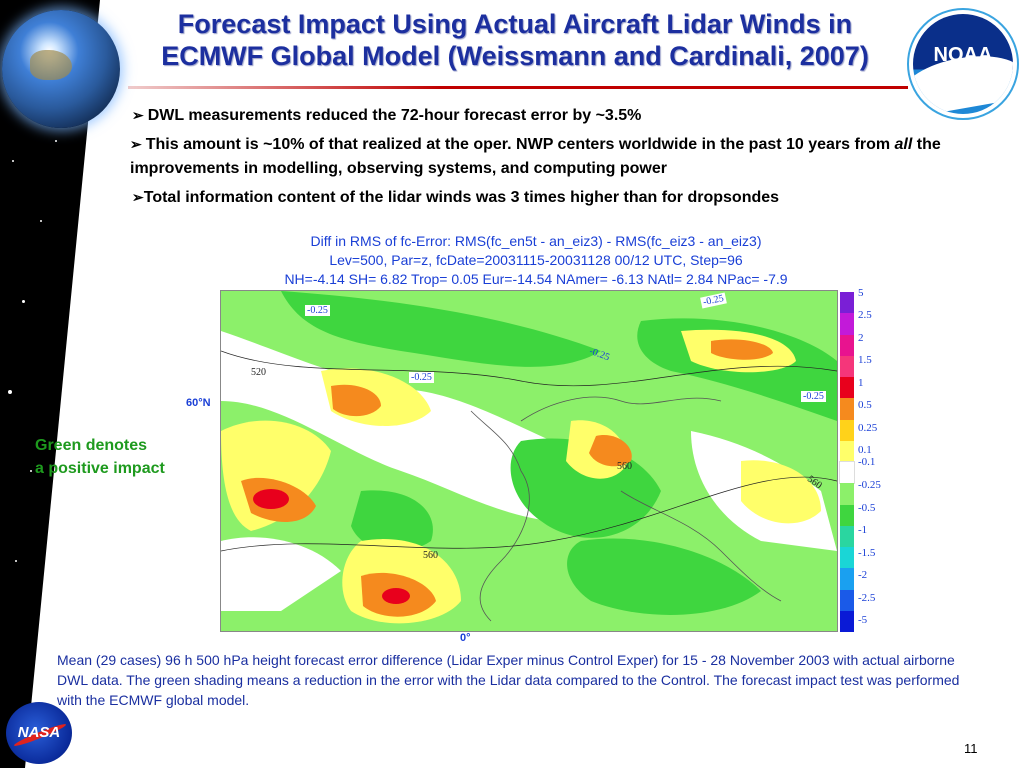 Image resolution: width=1024 pixels, height=768 pixels. Describe the element at coordinates (61, 69) in the screenshot. I see `earth-image` at that location.